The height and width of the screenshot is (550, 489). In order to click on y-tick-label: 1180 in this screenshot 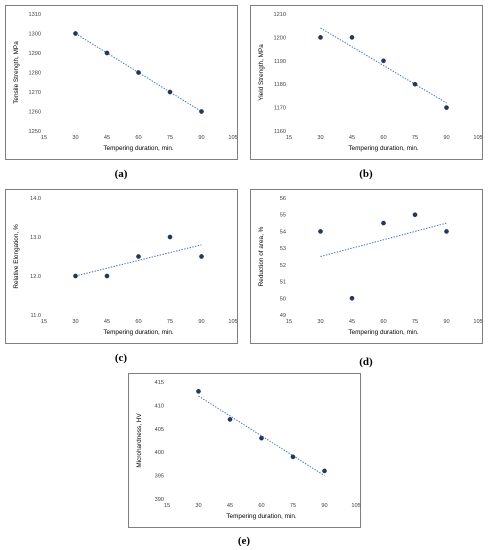, I will do `click(280, 85)`.